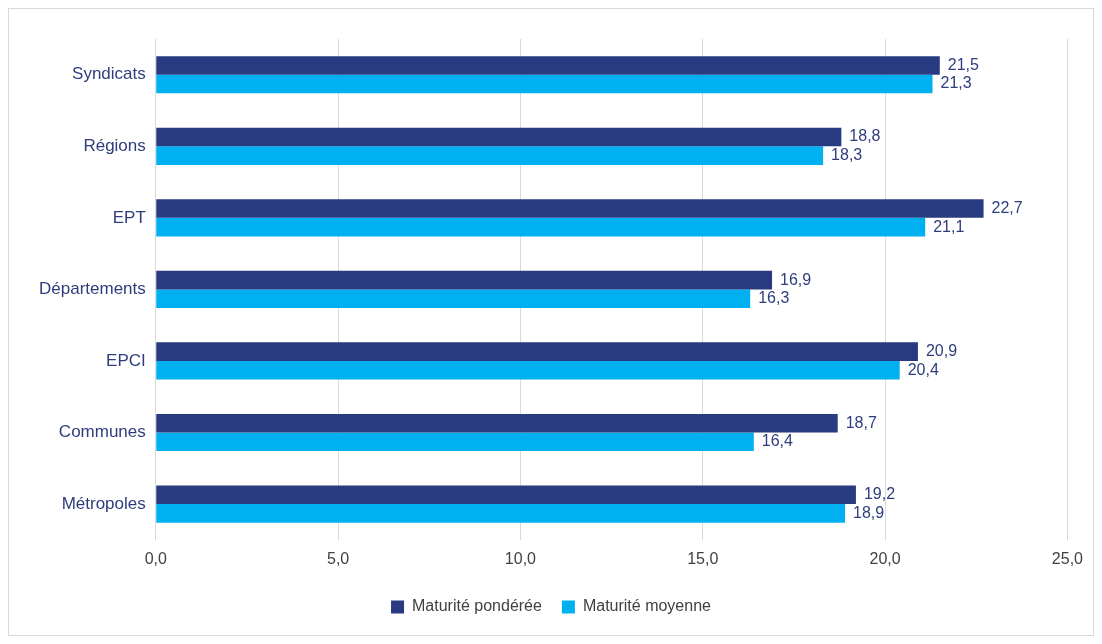 The width and height of the screenshot is (1102, 644). What do you see at coordinates (949, 226) in the screenshot?
I see `data-label: 21,1` at bounding box center [949, 226].